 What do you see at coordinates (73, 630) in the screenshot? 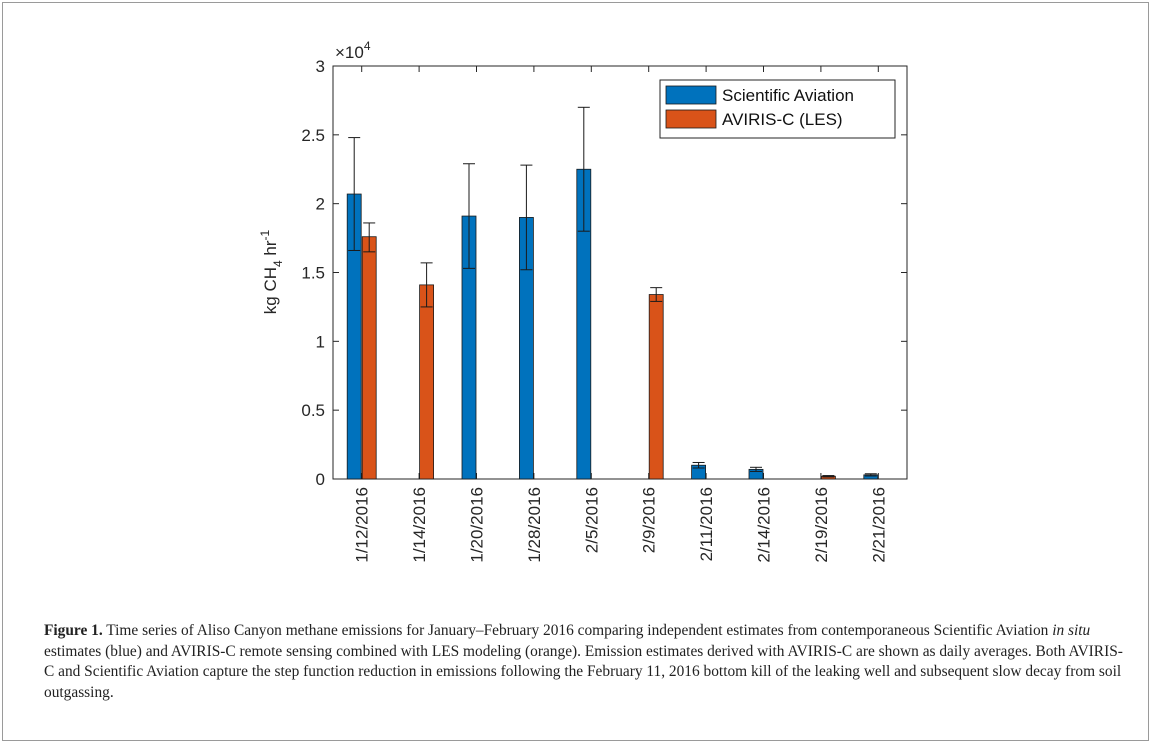
I see `caption-label: Figure 1.` at bounding box center [73, 630].